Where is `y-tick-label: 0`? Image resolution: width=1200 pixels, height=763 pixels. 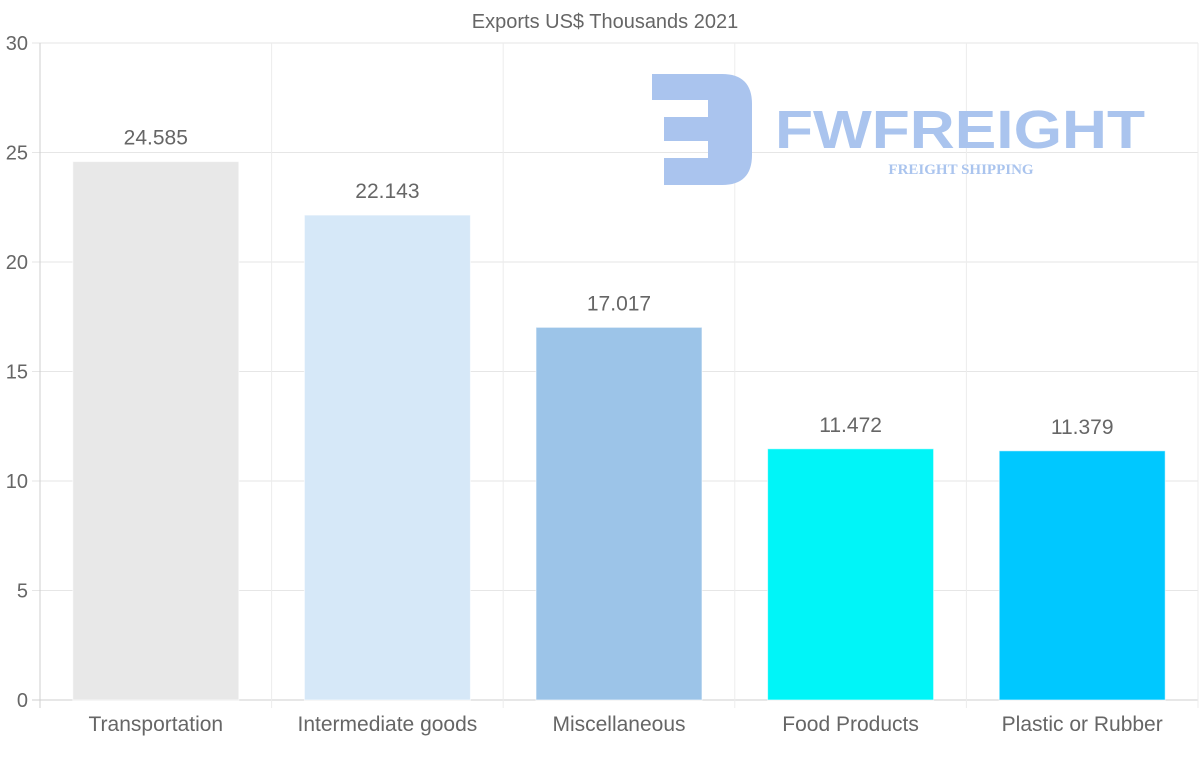 y-tick-label: 0 is located at coordinates (22, 701).